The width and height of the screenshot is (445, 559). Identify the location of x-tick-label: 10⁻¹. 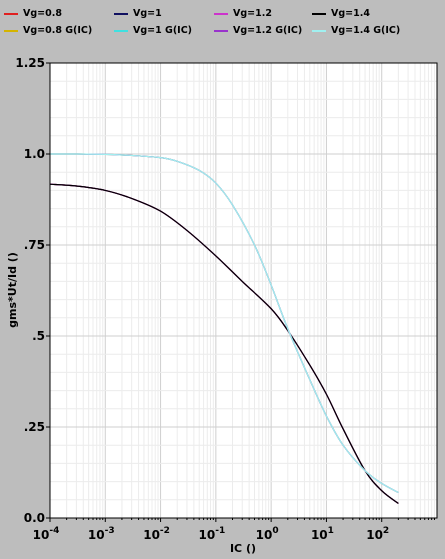
(212, 534).